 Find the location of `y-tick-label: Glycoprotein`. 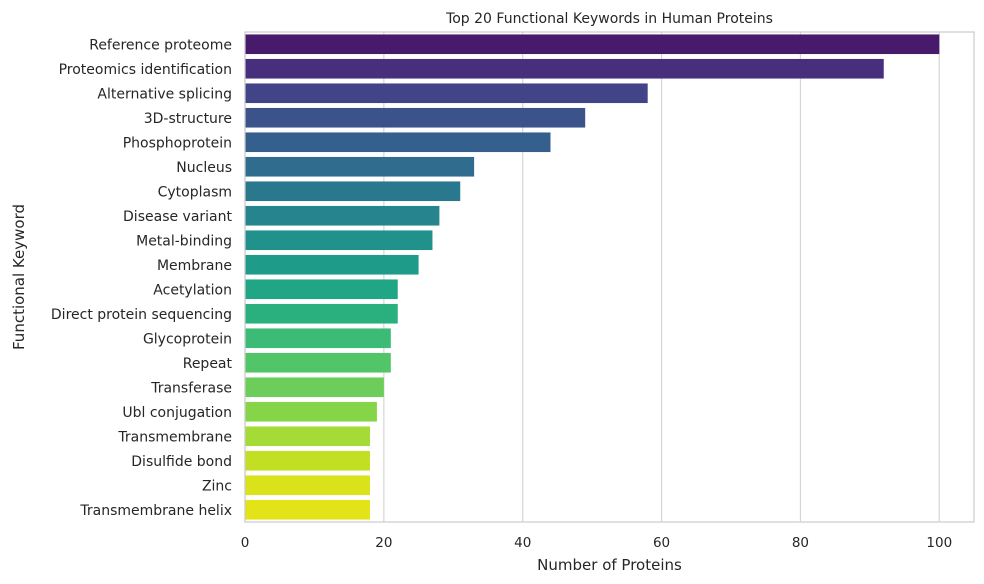

y-tick-label: Glycoprotein is located at coordinates (187, 339).